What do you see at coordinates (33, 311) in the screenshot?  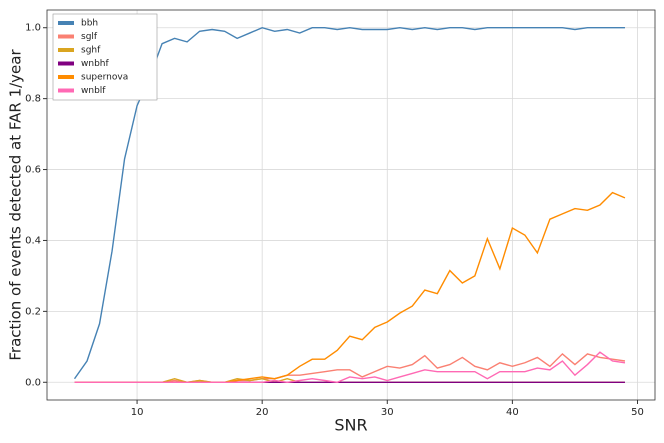 I see `y-tick-label: 0.2` at bounding box center [33, 311].